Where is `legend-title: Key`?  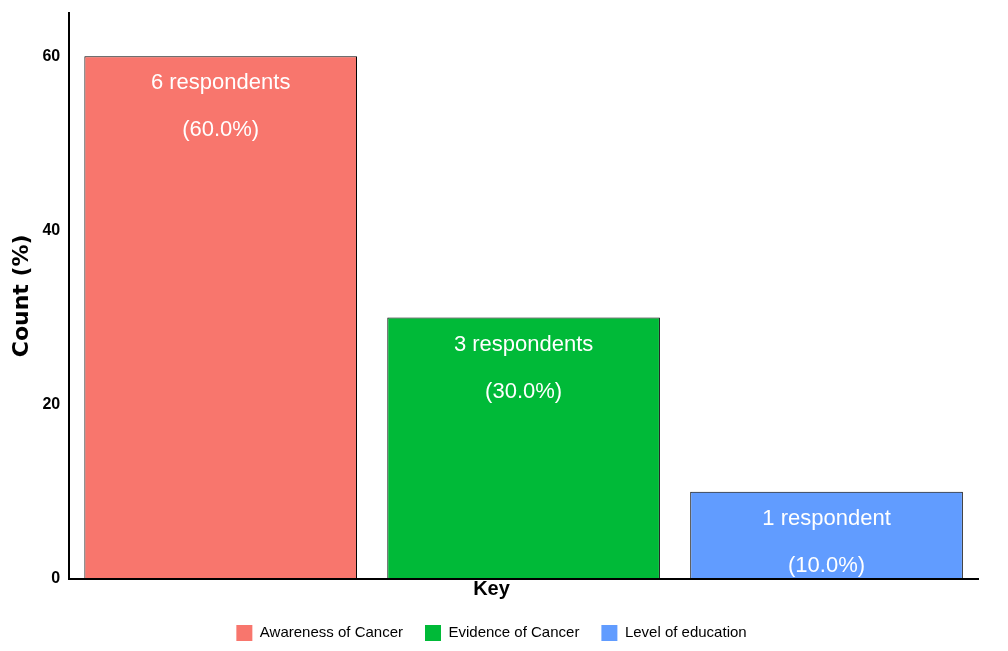
legend-title: Key is located at coordinates (492, 587).